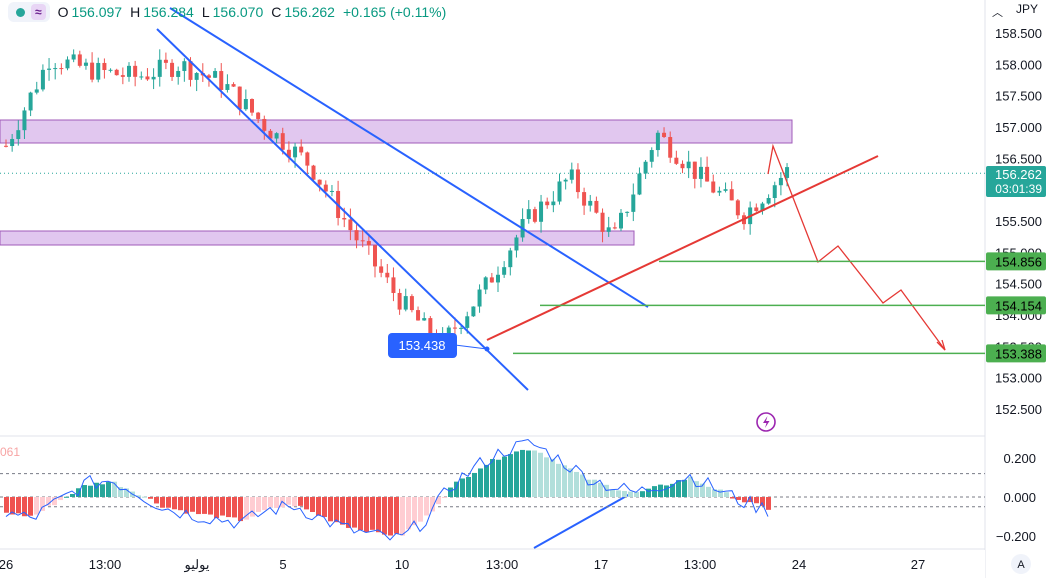  What do you see at coordinates (1018, 409) in the screenshot?
I see `price-tick-label: 152.500` at bounding box center [1018, 409].